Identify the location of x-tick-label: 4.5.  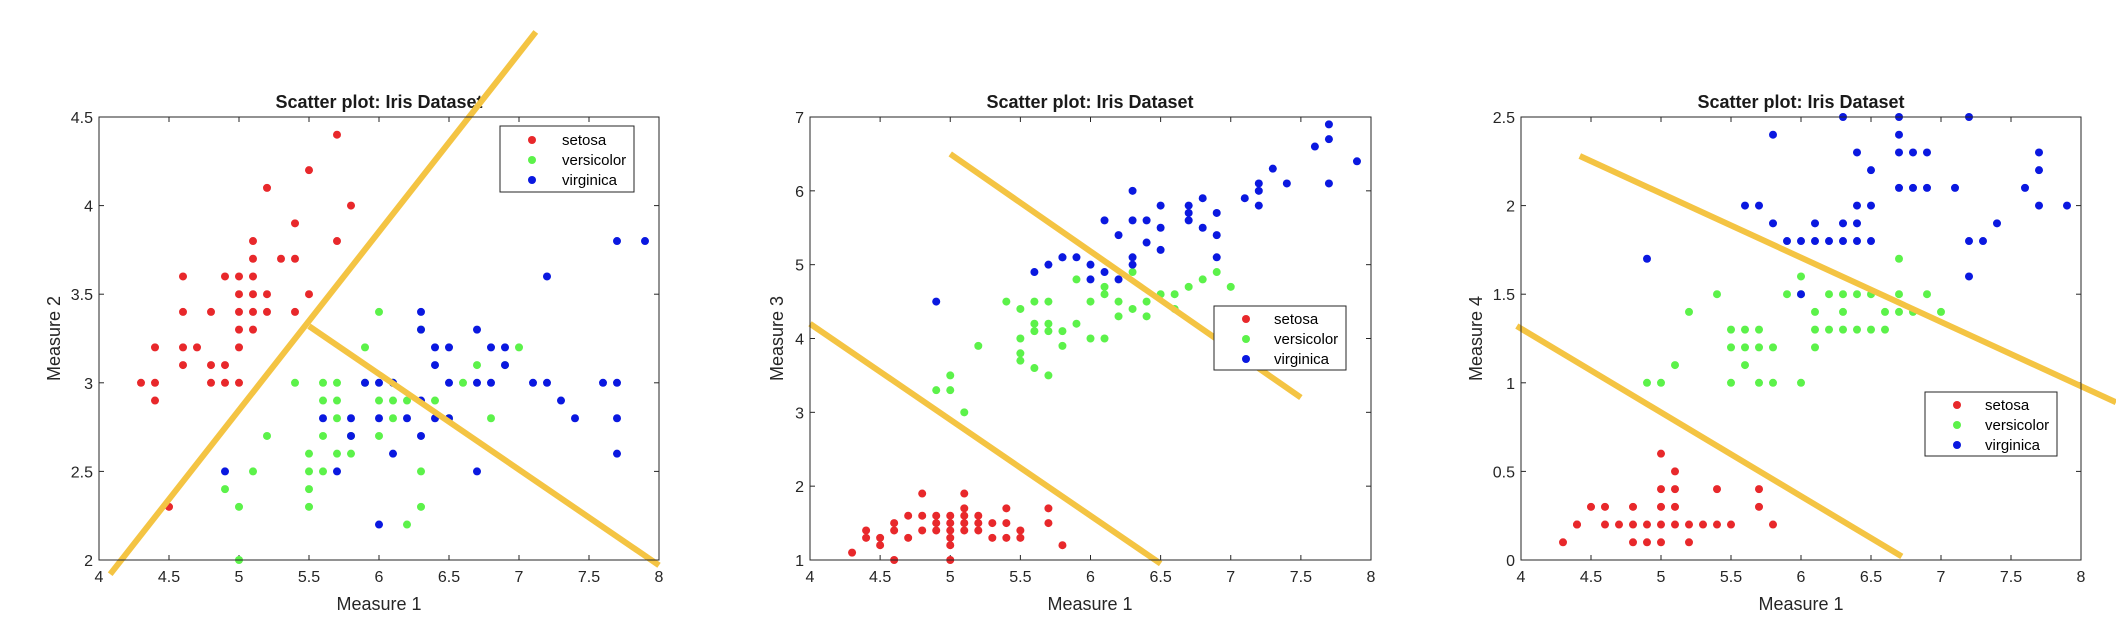
(169, 577).